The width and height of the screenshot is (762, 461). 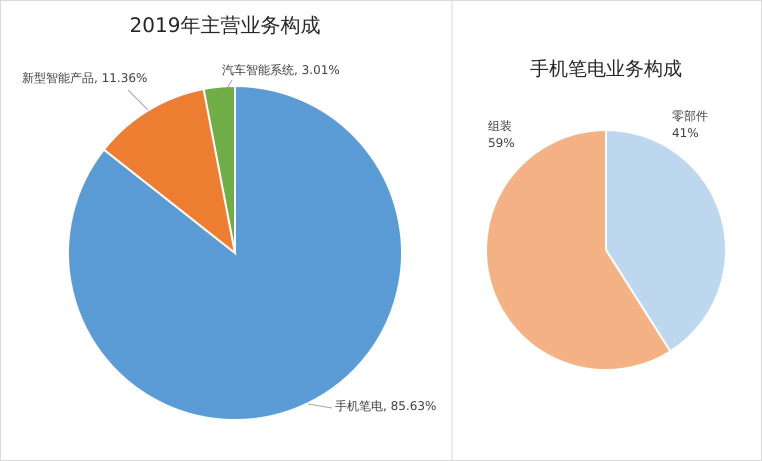 What do you see at coordinates (501, 143) in the screenshot?
I see `data-label: 59%` at bounding box center [501, 143].